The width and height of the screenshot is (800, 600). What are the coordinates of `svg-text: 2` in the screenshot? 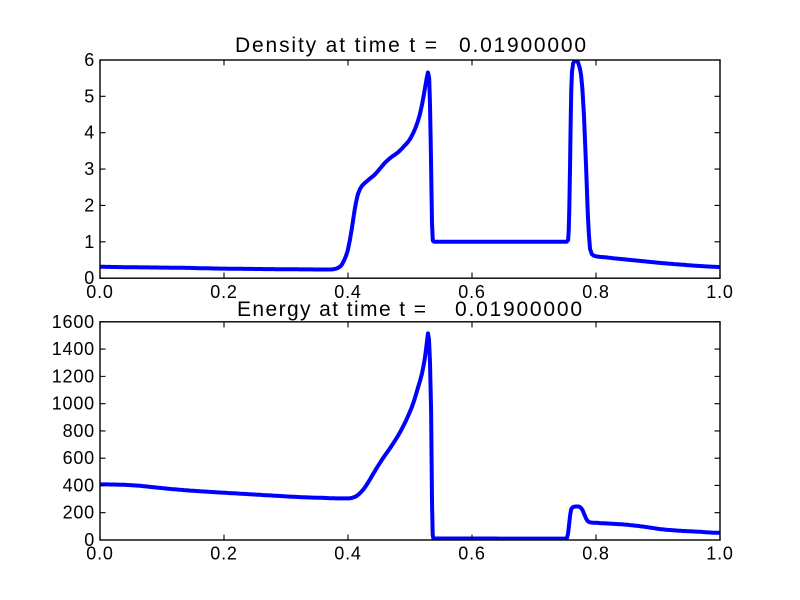 It's located at (89, 206).